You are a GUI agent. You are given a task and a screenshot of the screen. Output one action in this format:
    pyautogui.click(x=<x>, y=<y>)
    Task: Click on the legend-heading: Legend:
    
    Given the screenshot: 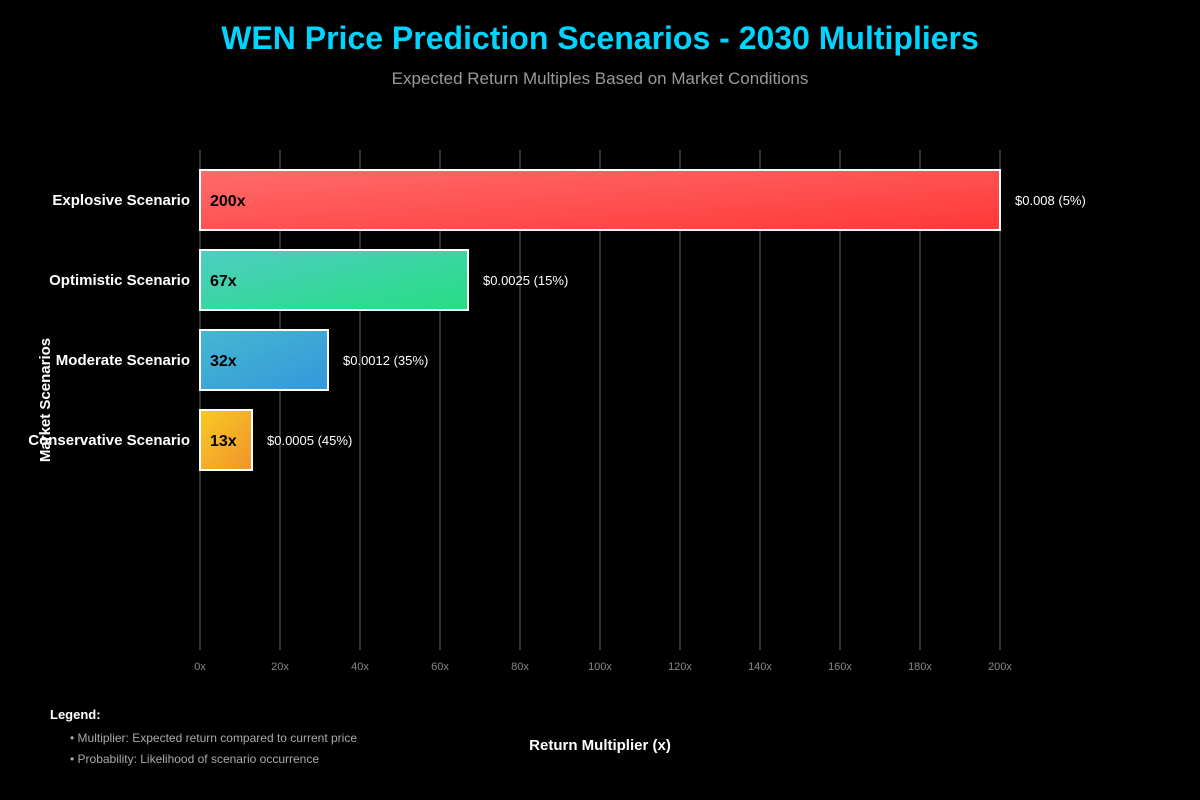 What is the action you would take?
    pyautogui.click(x=75, y=714)
    